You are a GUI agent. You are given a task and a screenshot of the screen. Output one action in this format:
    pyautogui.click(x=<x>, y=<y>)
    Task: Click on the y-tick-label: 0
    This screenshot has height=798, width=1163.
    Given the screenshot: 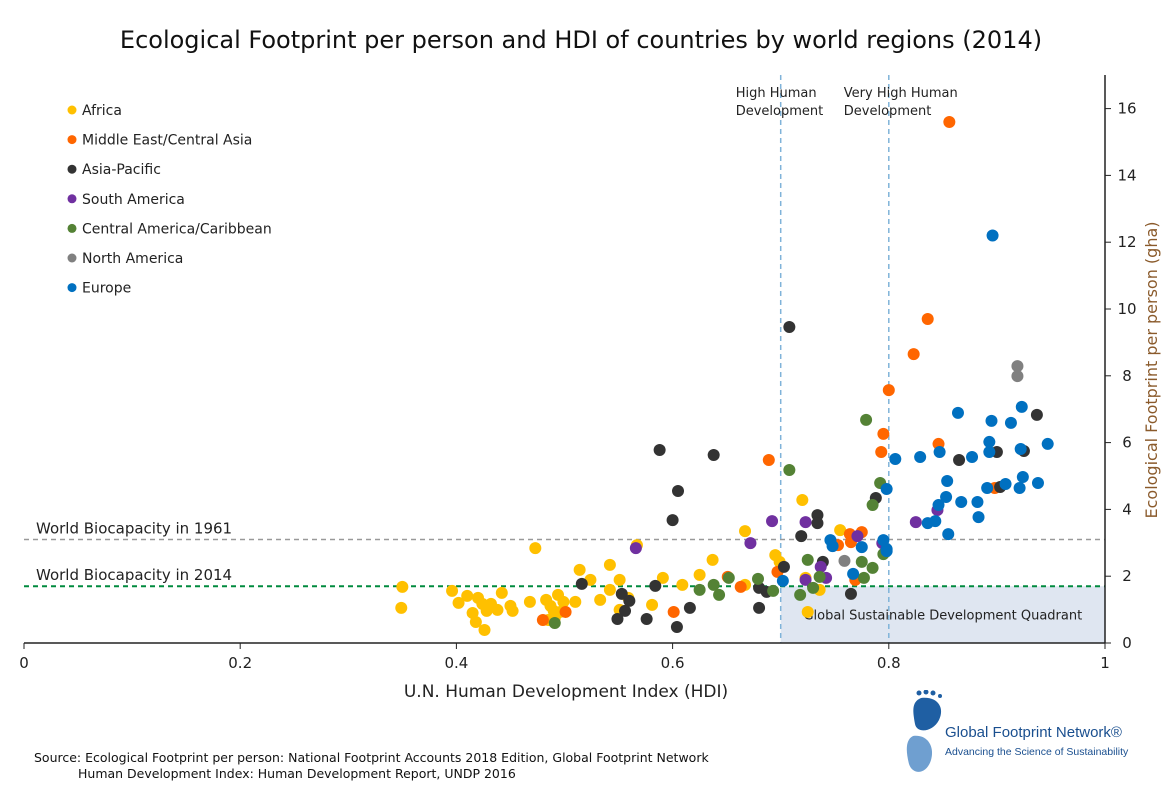 What is the action you would take?
    pyautogui.click(x=1127, y=643)
    